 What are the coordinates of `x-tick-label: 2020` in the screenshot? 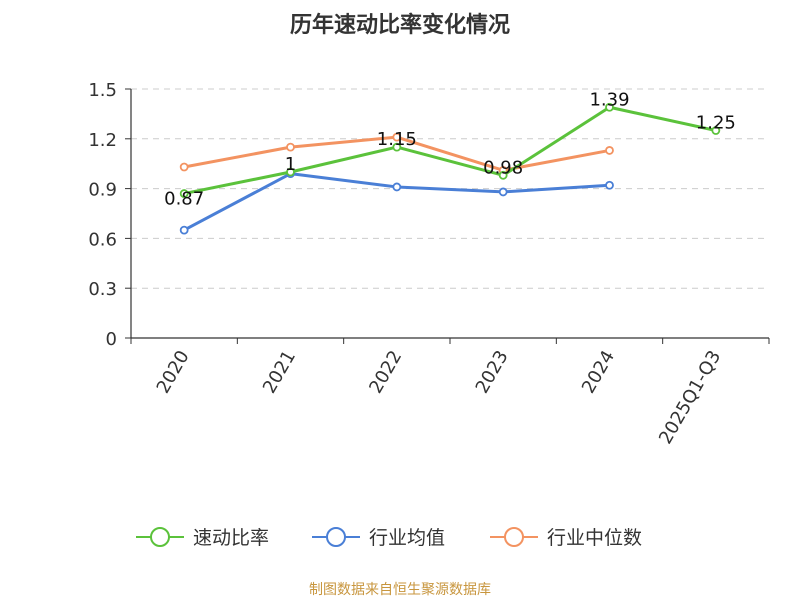 It's located at (173, 372).